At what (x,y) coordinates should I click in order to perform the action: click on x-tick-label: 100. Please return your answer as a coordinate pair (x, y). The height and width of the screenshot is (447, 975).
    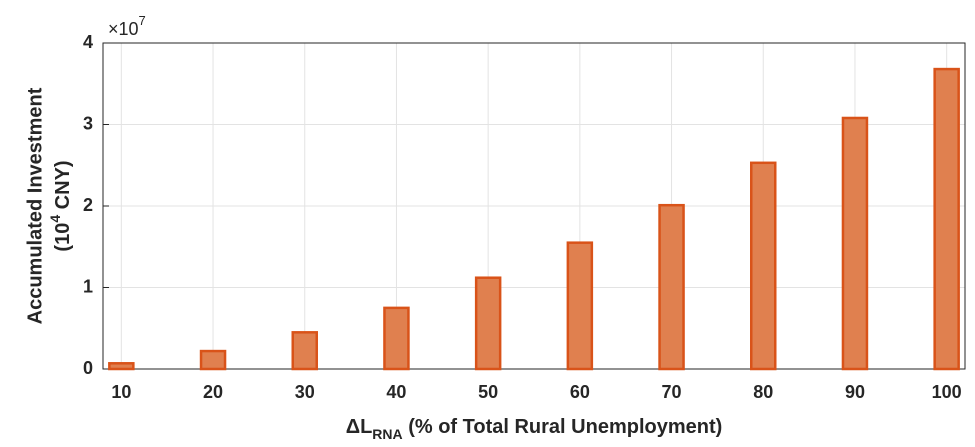
    Looking at the image, I should click on (947, 392).